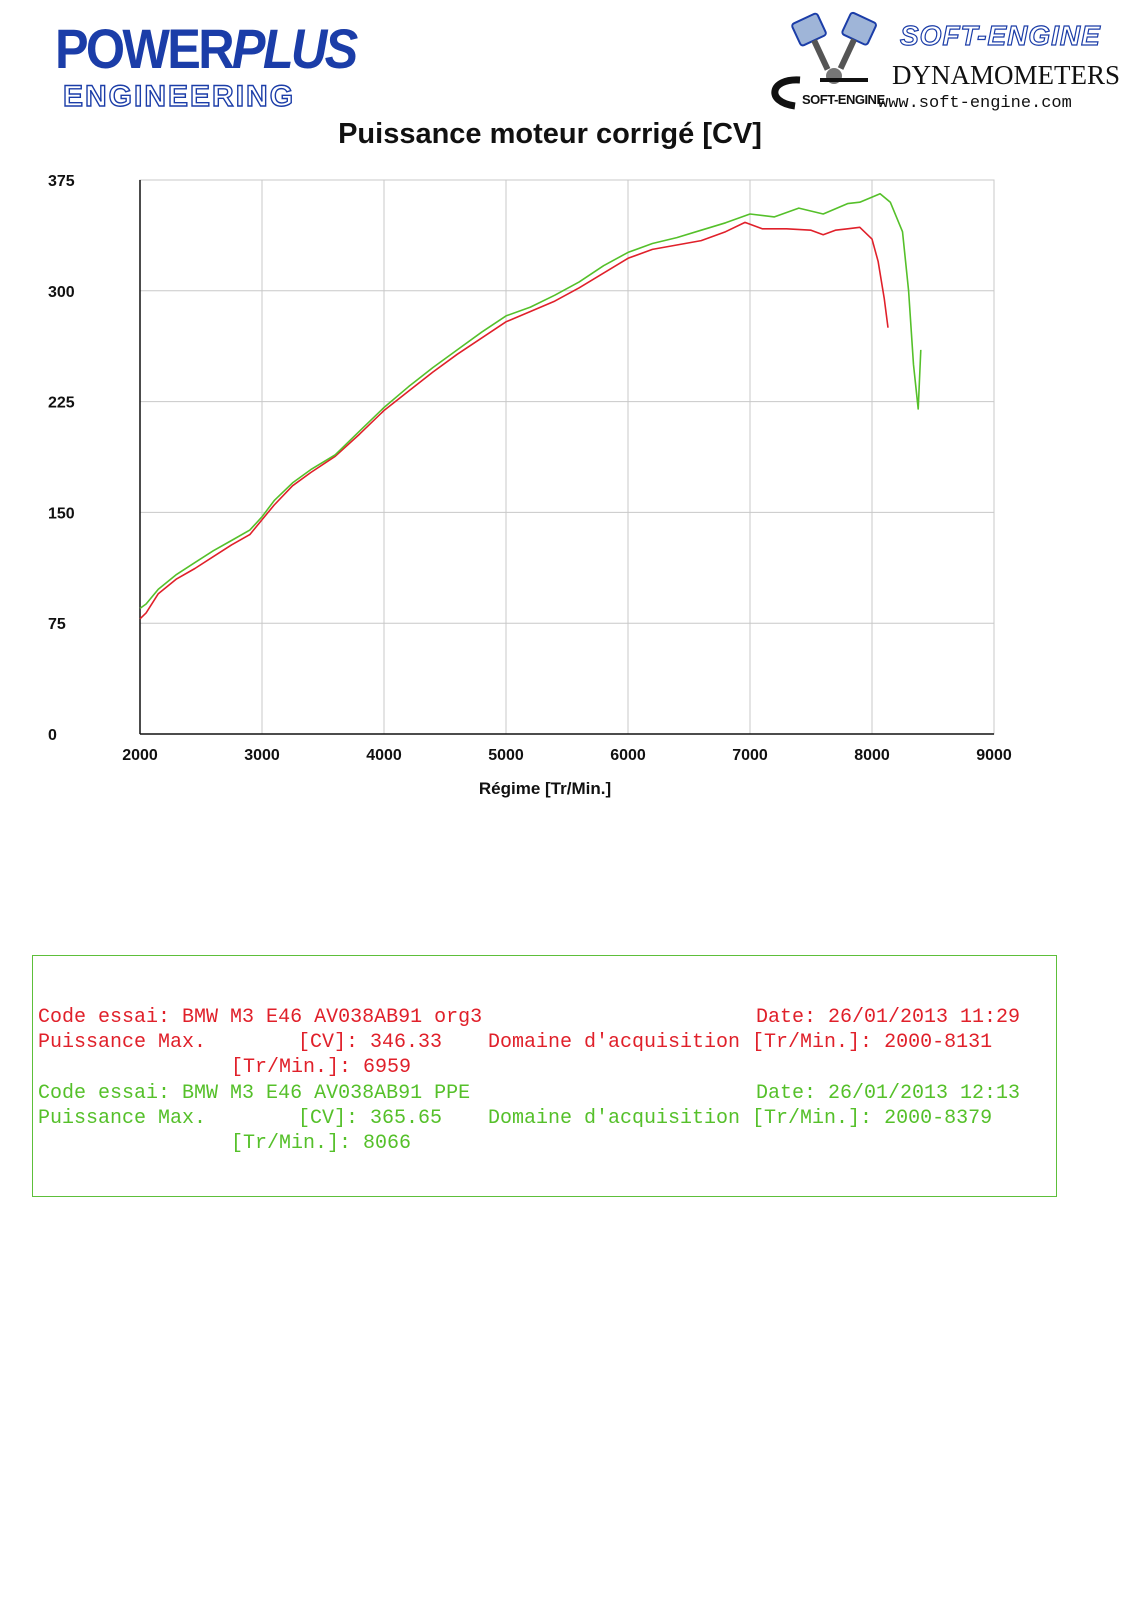 The width and height of the screenshot is (1128, 1600). What do you see at coordinates (387, 1143) in the screenshot?
I see `run2-rpm: 8066` at bounding box center [387, 1143].